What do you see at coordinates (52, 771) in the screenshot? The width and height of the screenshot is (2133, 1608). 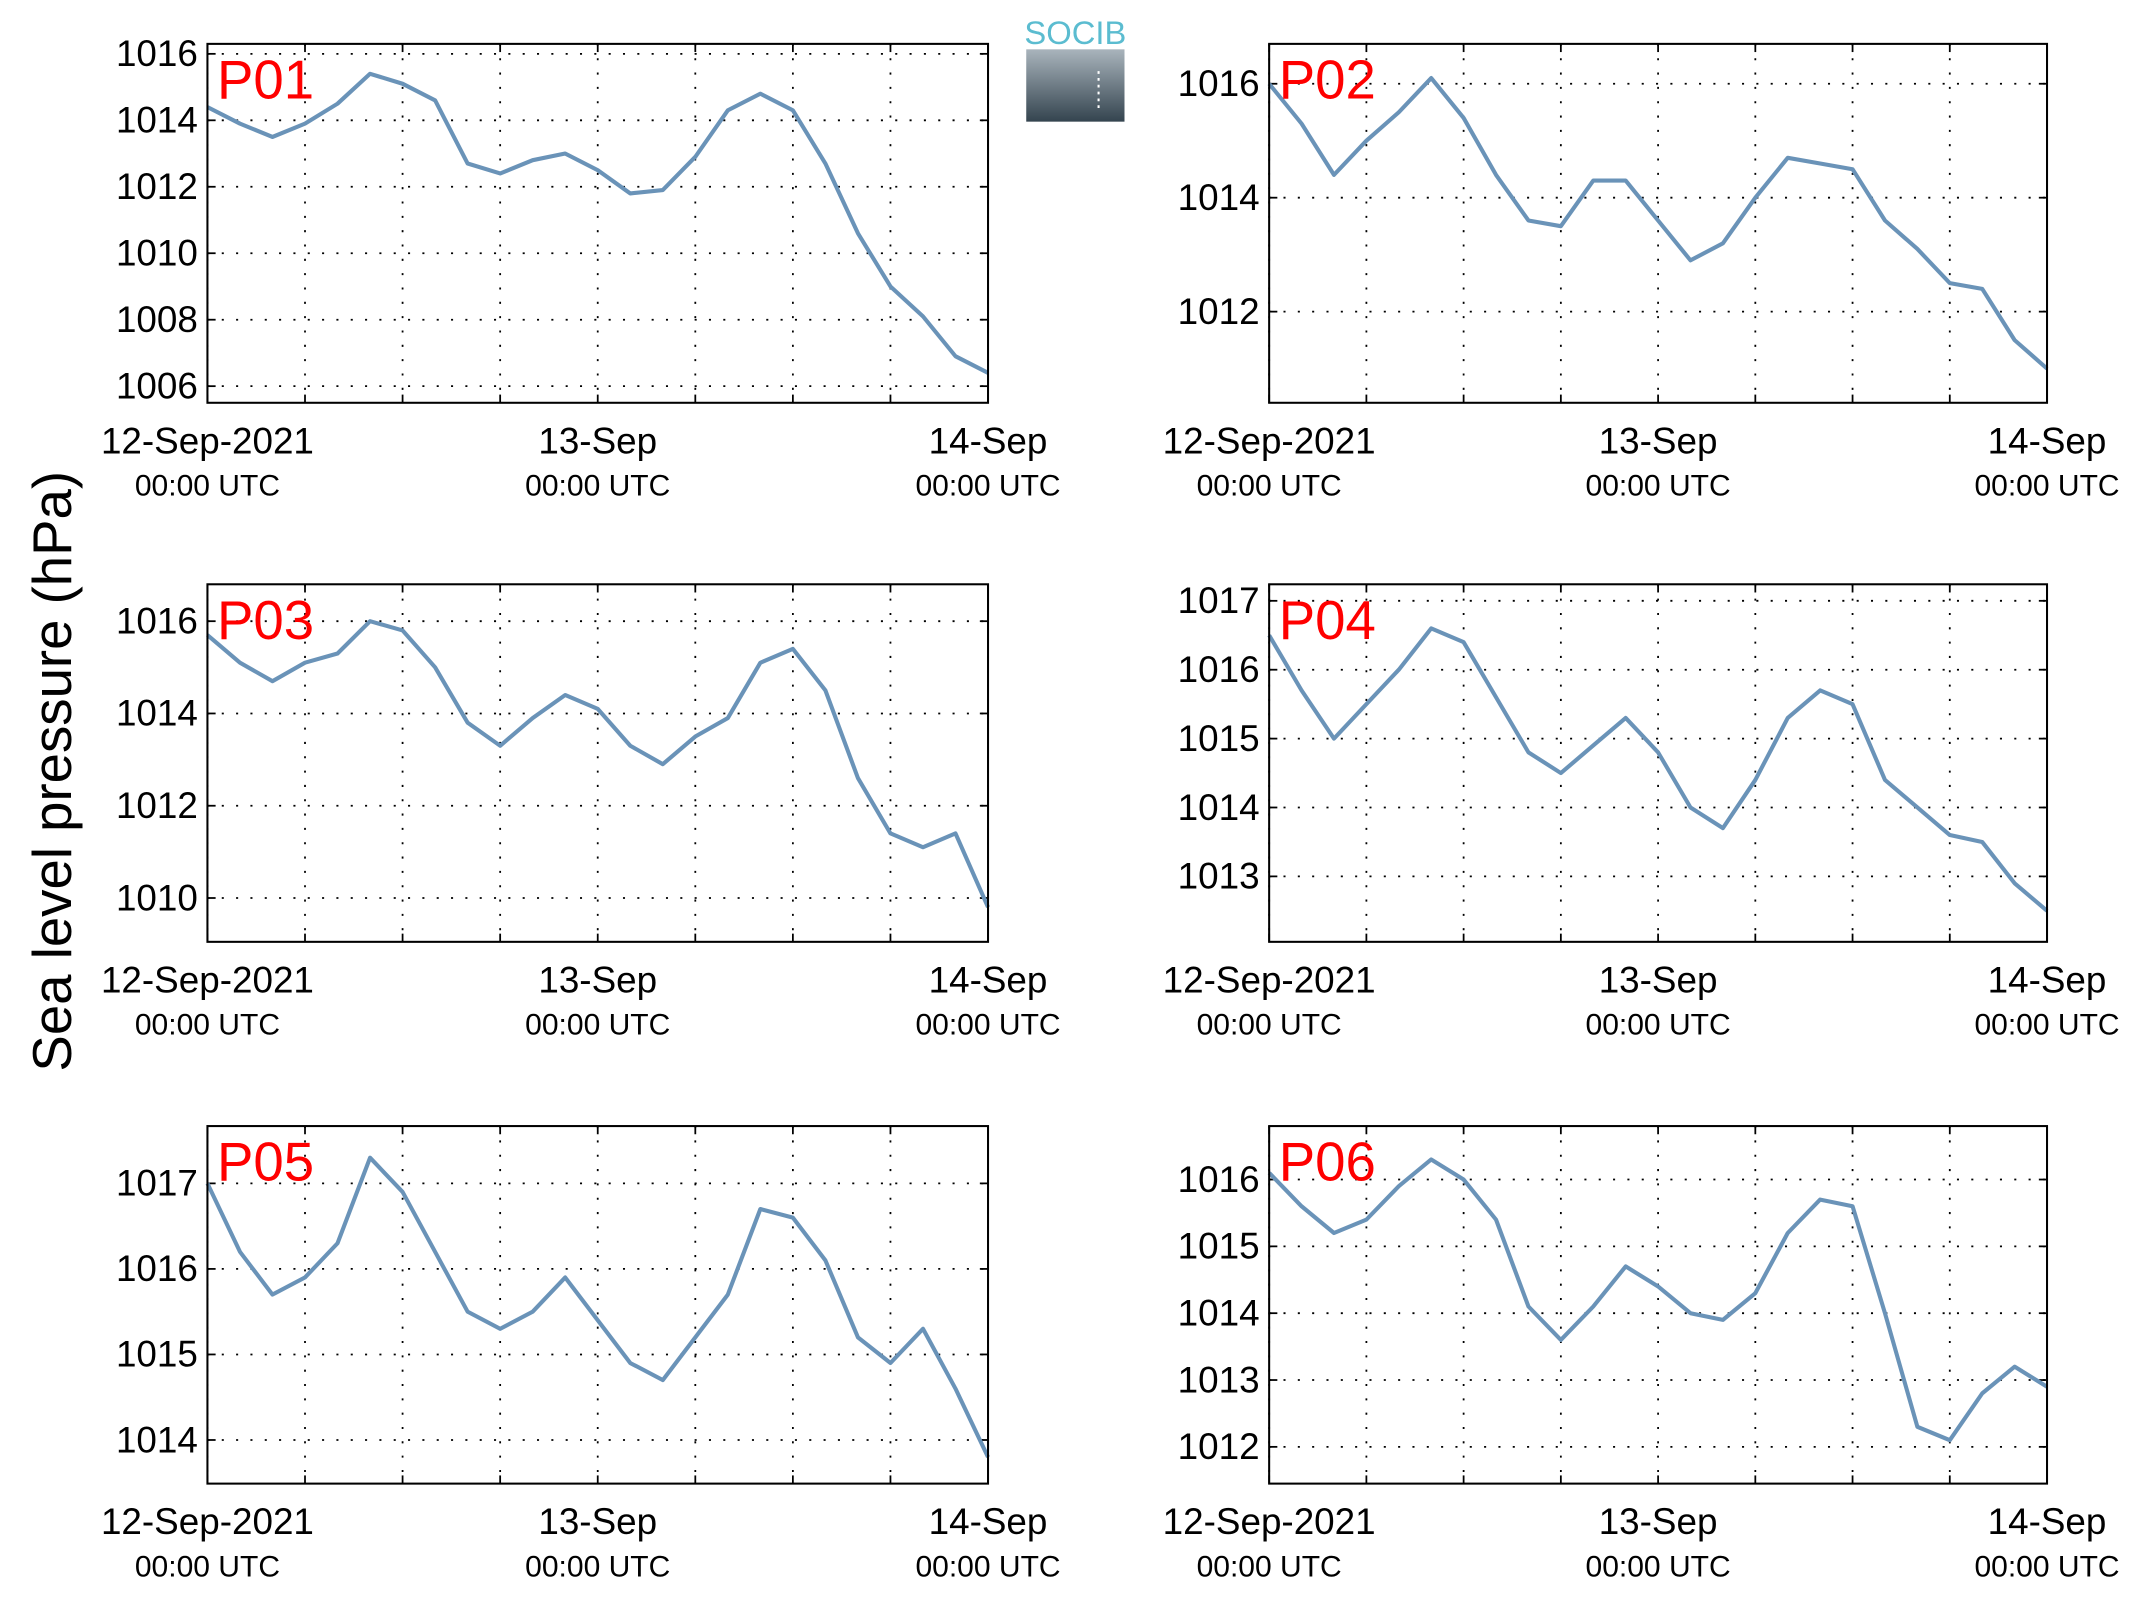 I see `y-axis-label: Sea level pressure (hPa)` at bounding box center [52, 771].